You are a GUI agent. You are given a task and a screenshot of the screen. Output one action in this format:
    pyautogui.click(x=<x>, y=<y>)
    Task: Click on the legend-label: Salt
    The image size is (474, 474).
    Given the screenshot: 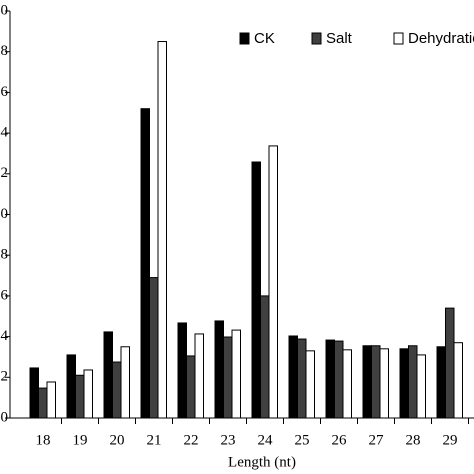 What is the action you would take?
    pyautogui.click(x=339, y=38)
    